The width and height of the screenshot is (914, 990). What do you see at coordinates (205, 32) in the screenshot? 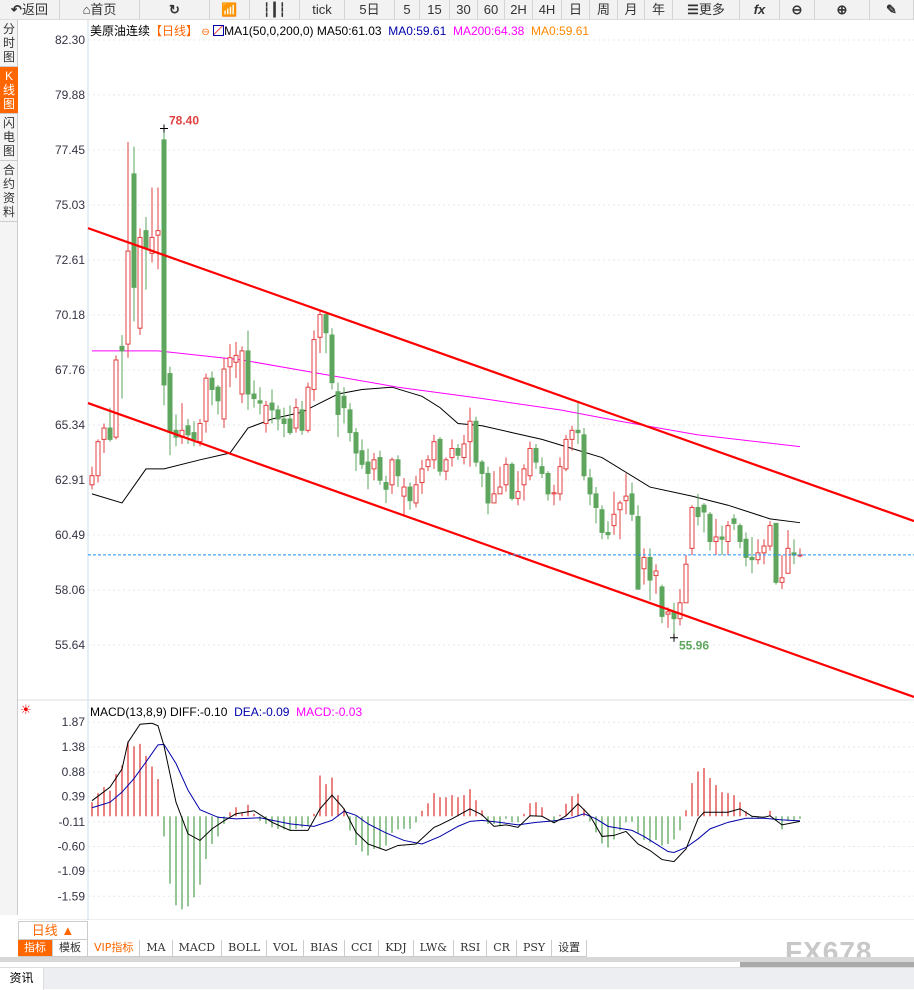
I see `settings-circle-icon: ⊖` at bounding box center [205, 32].